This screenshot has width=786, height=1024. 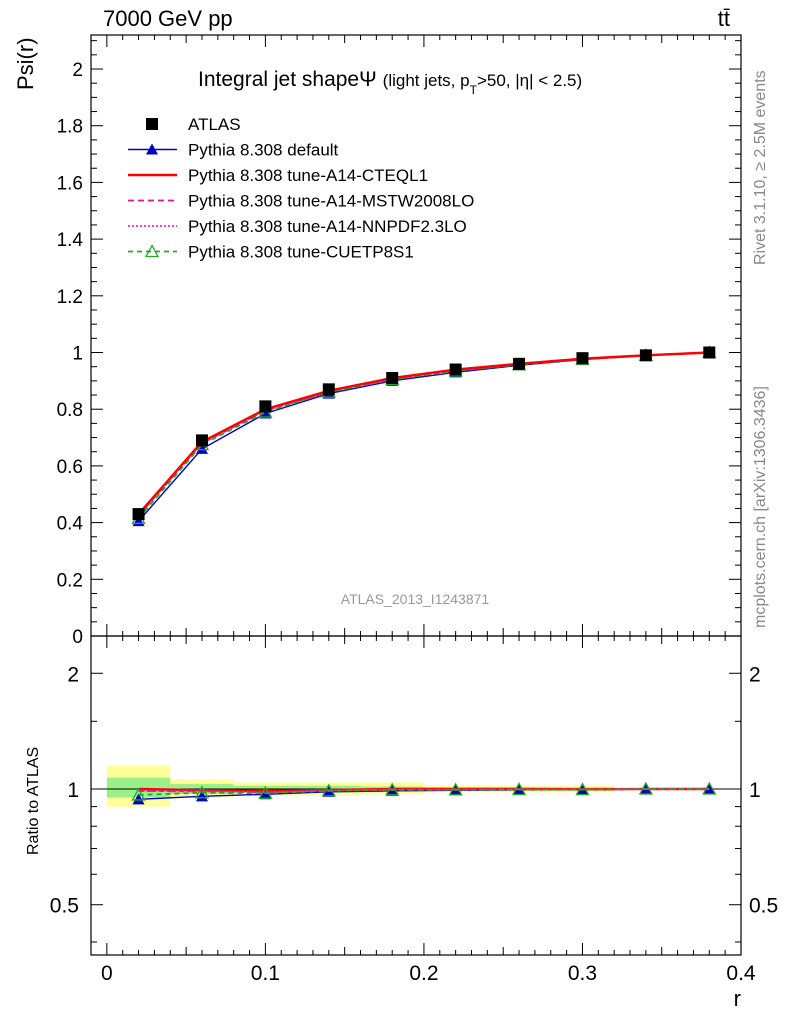 What do you see at coordinates (263, 150) in the screenshot?
I see `legend-label: Pythia 8.308 default` at bounding box center [263, 150].